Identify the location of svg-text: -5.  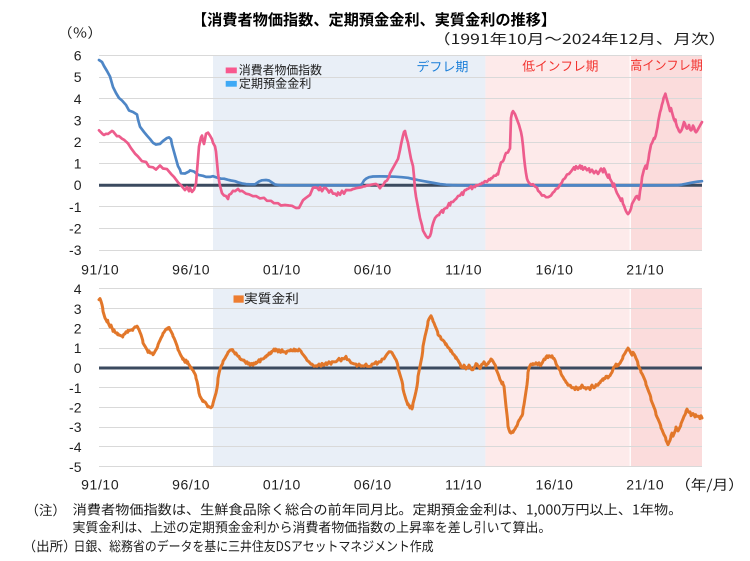
(75, 467).